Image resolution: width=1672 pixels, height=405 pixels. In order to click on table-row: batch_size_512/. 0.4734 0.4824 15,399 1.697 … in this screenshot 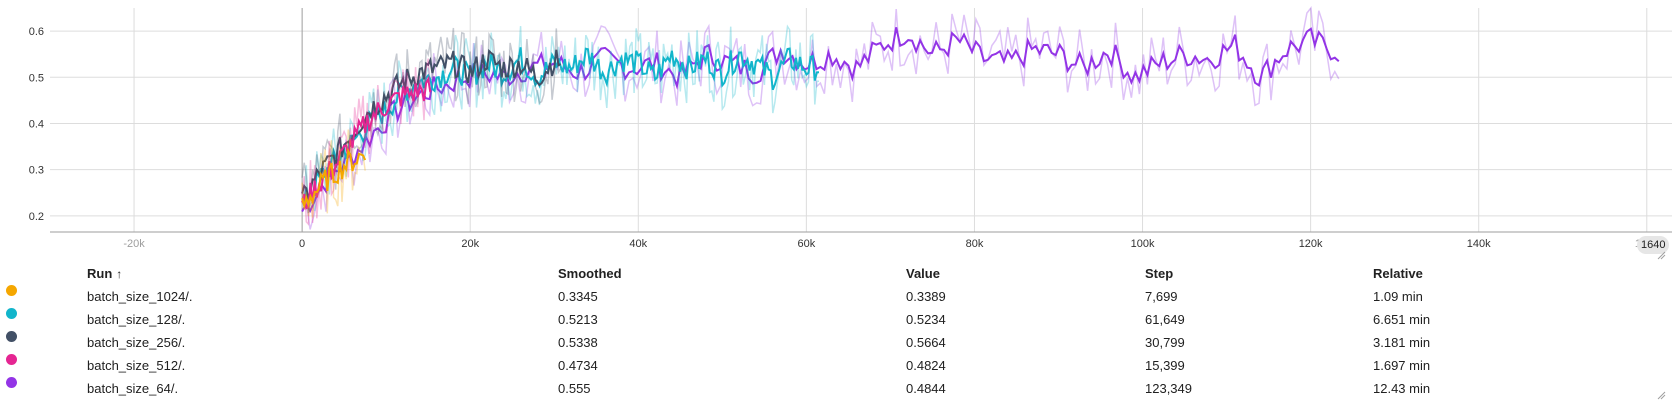, I will do `click(836, 365)`.